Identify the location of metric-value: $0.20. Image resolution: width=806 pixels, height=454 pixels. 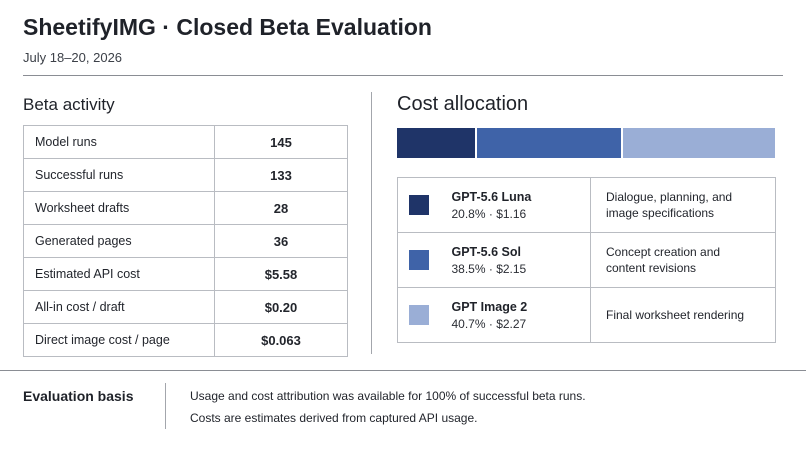
(281, 307).